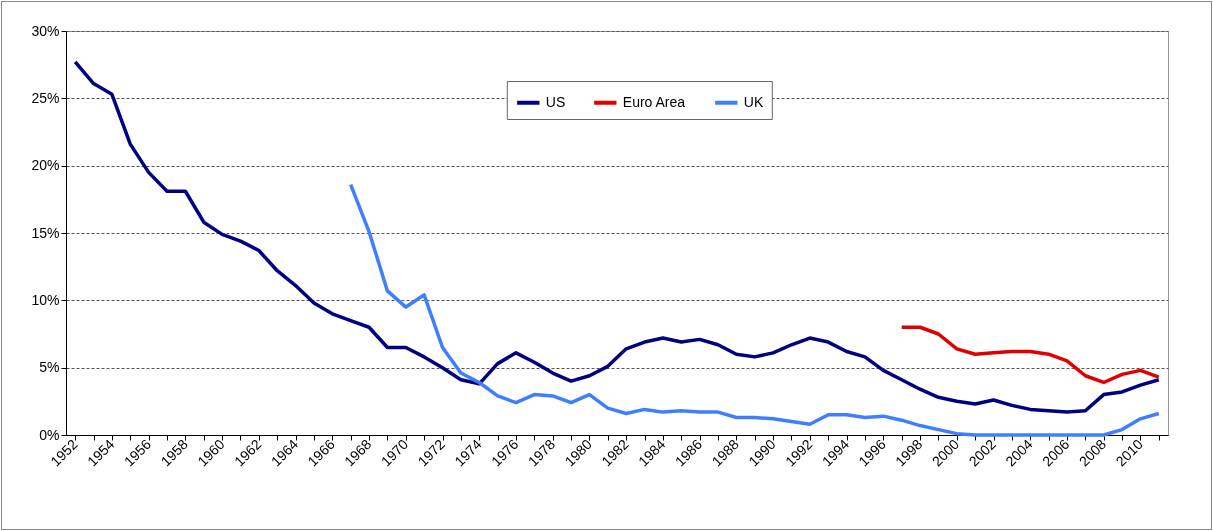 The image size is (1213, 531). I want to click on y-tick-label: 25%, so click(45, 97).